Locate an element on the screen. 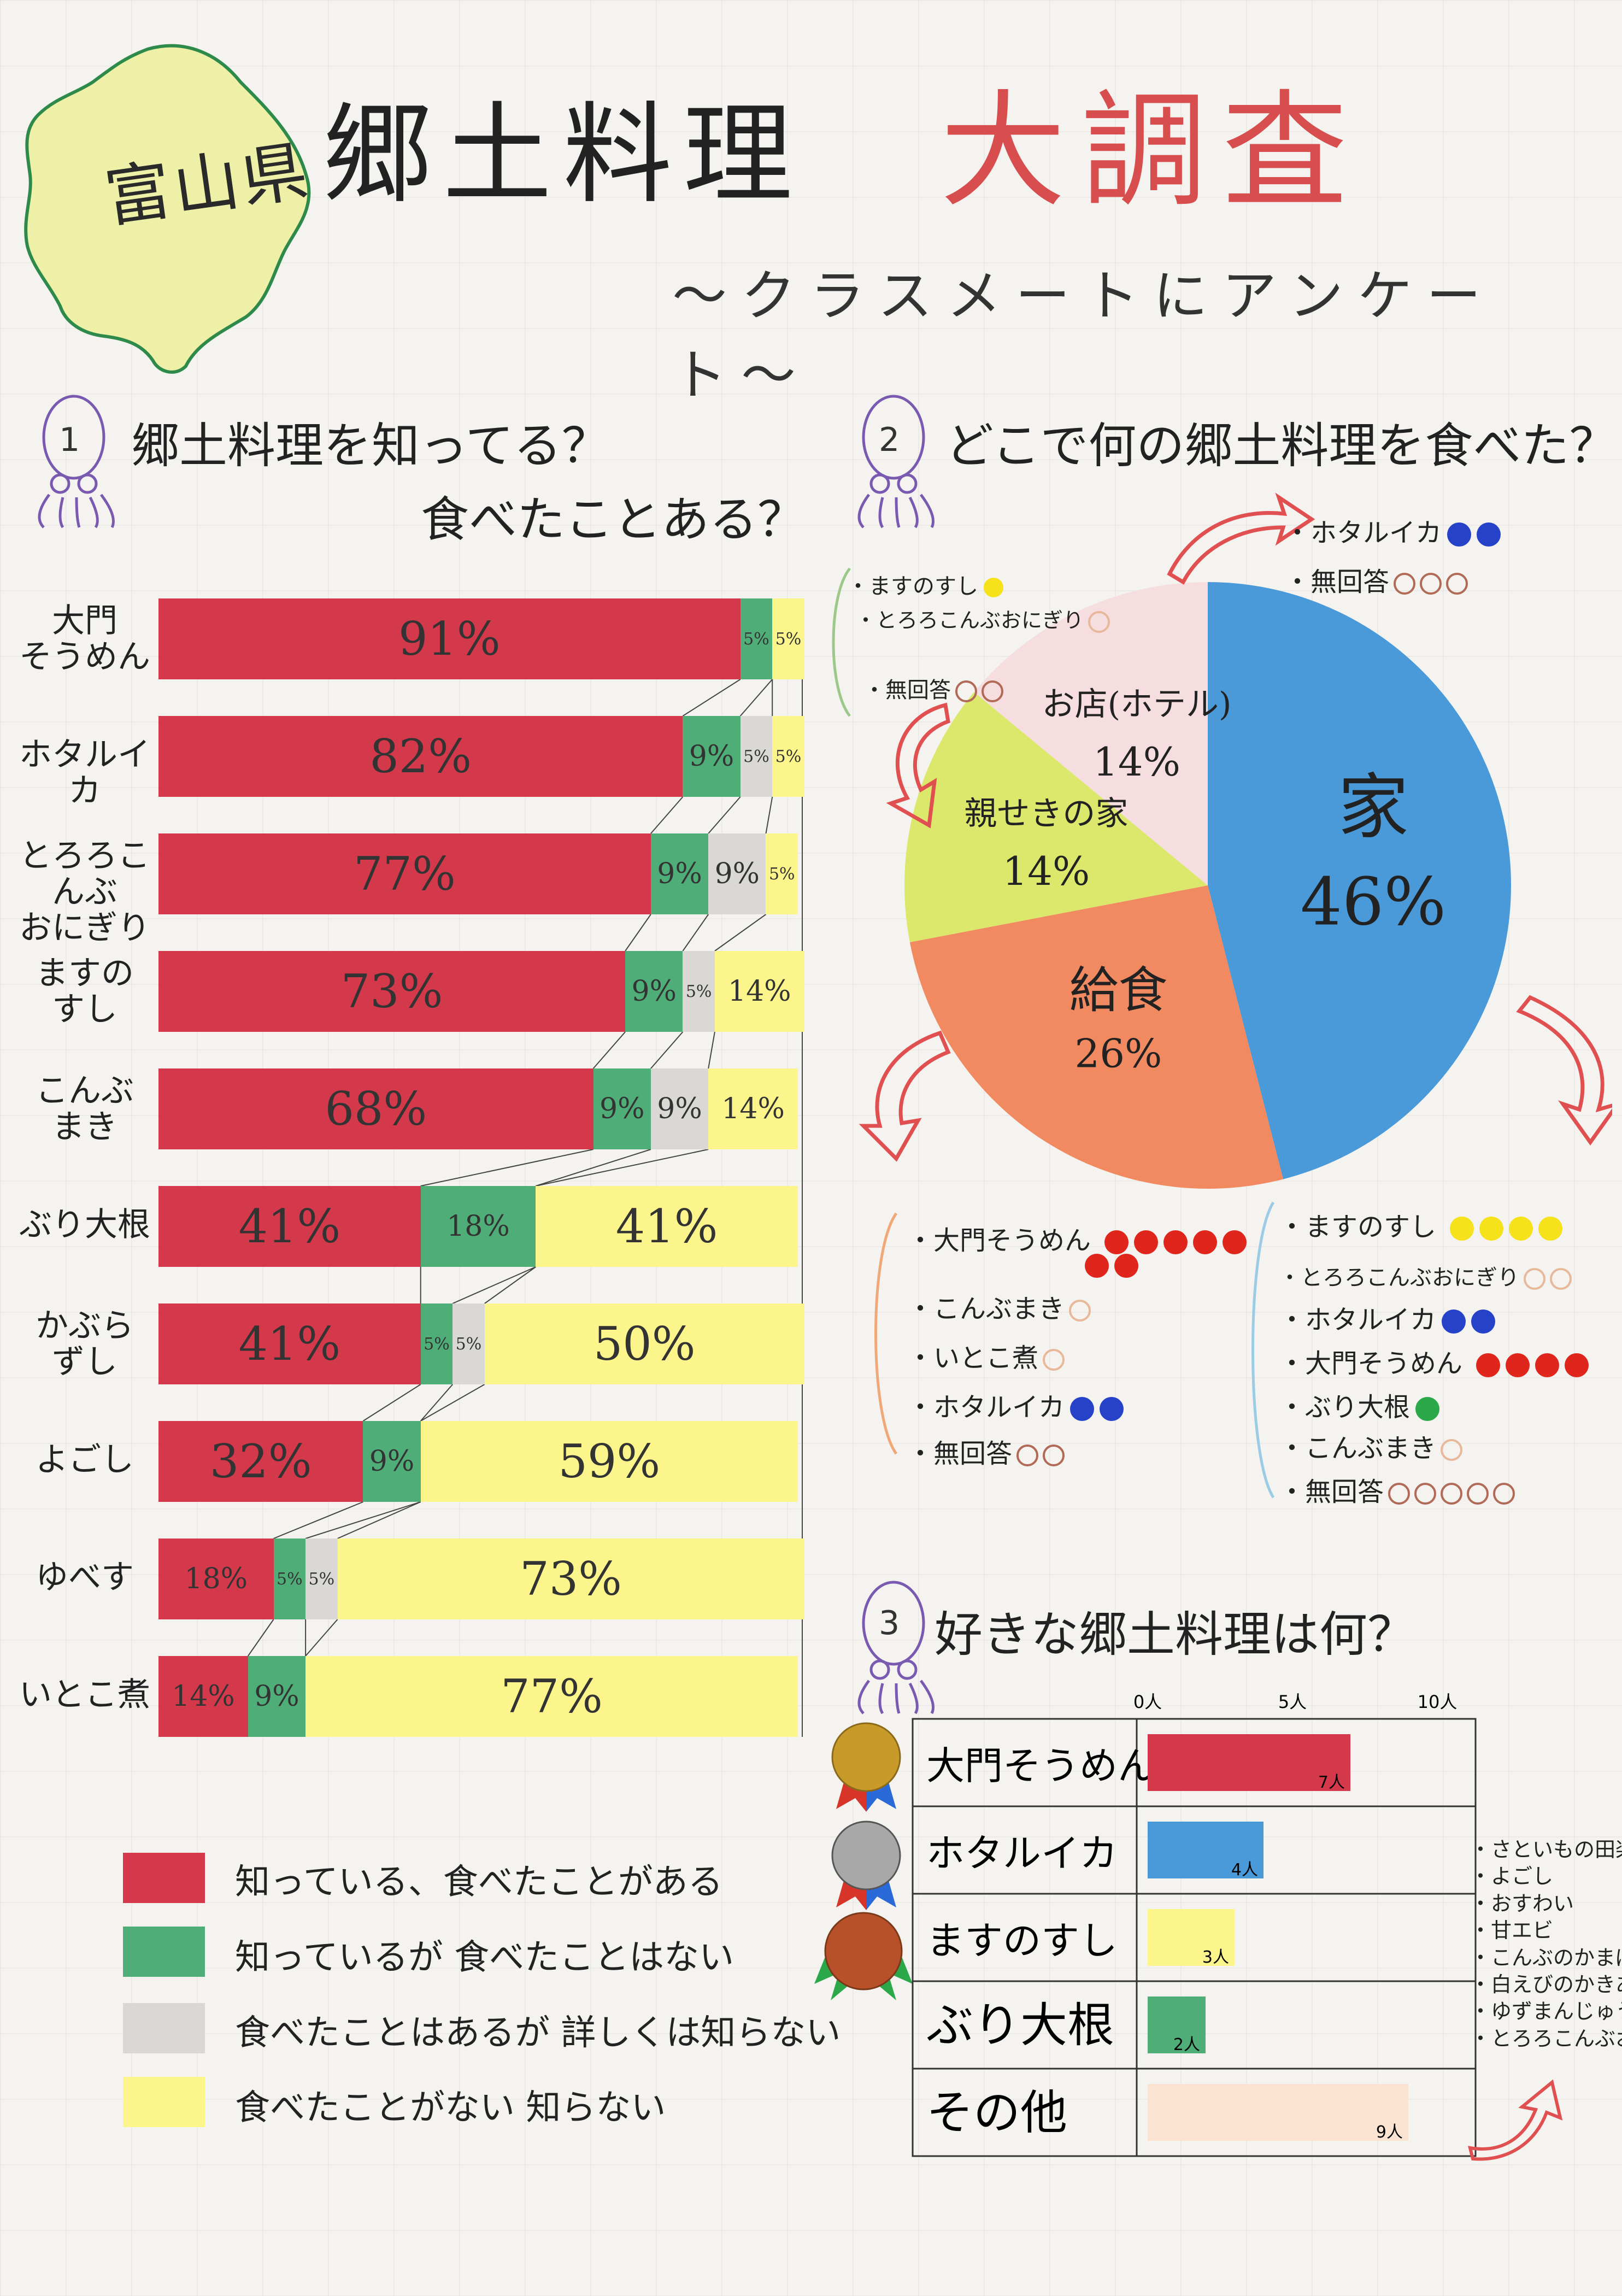 This screenshot has height=2296, width=1622. note-home-omon: ・大門そうめん is located at coordinates (1434, 1361).